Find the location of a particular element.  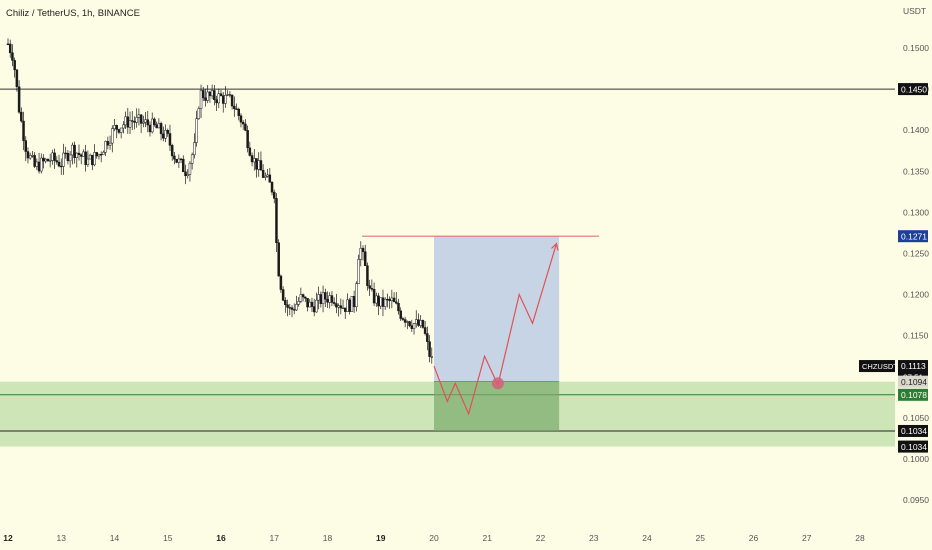

x-tick-label: 27 is located at coordinates (807, 538).